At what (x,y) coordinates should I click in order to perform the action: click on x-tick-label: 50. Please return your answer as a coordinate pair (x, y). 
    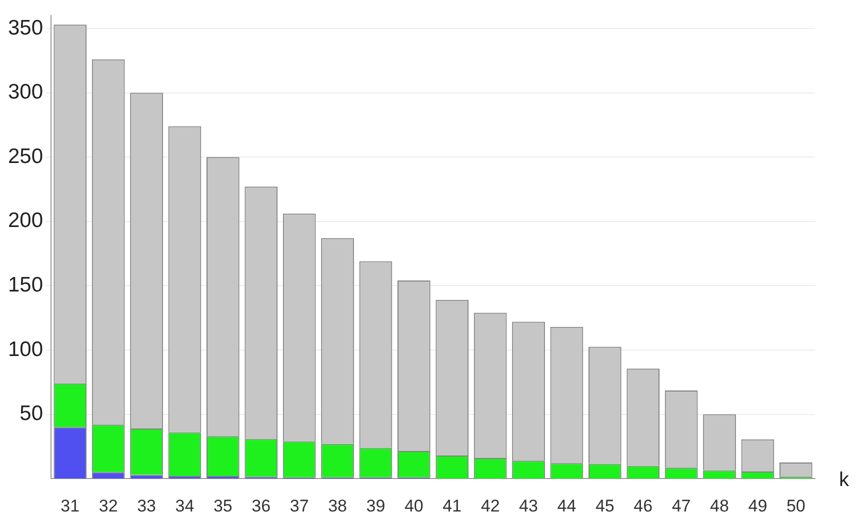
    Looking at the image, I should click on (796, 506).